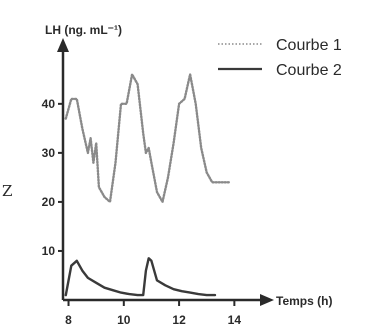  What do you see at coordinates (7, 191) in the screenshot?
I see `side-character: Z` at bounding box center [7, 191].